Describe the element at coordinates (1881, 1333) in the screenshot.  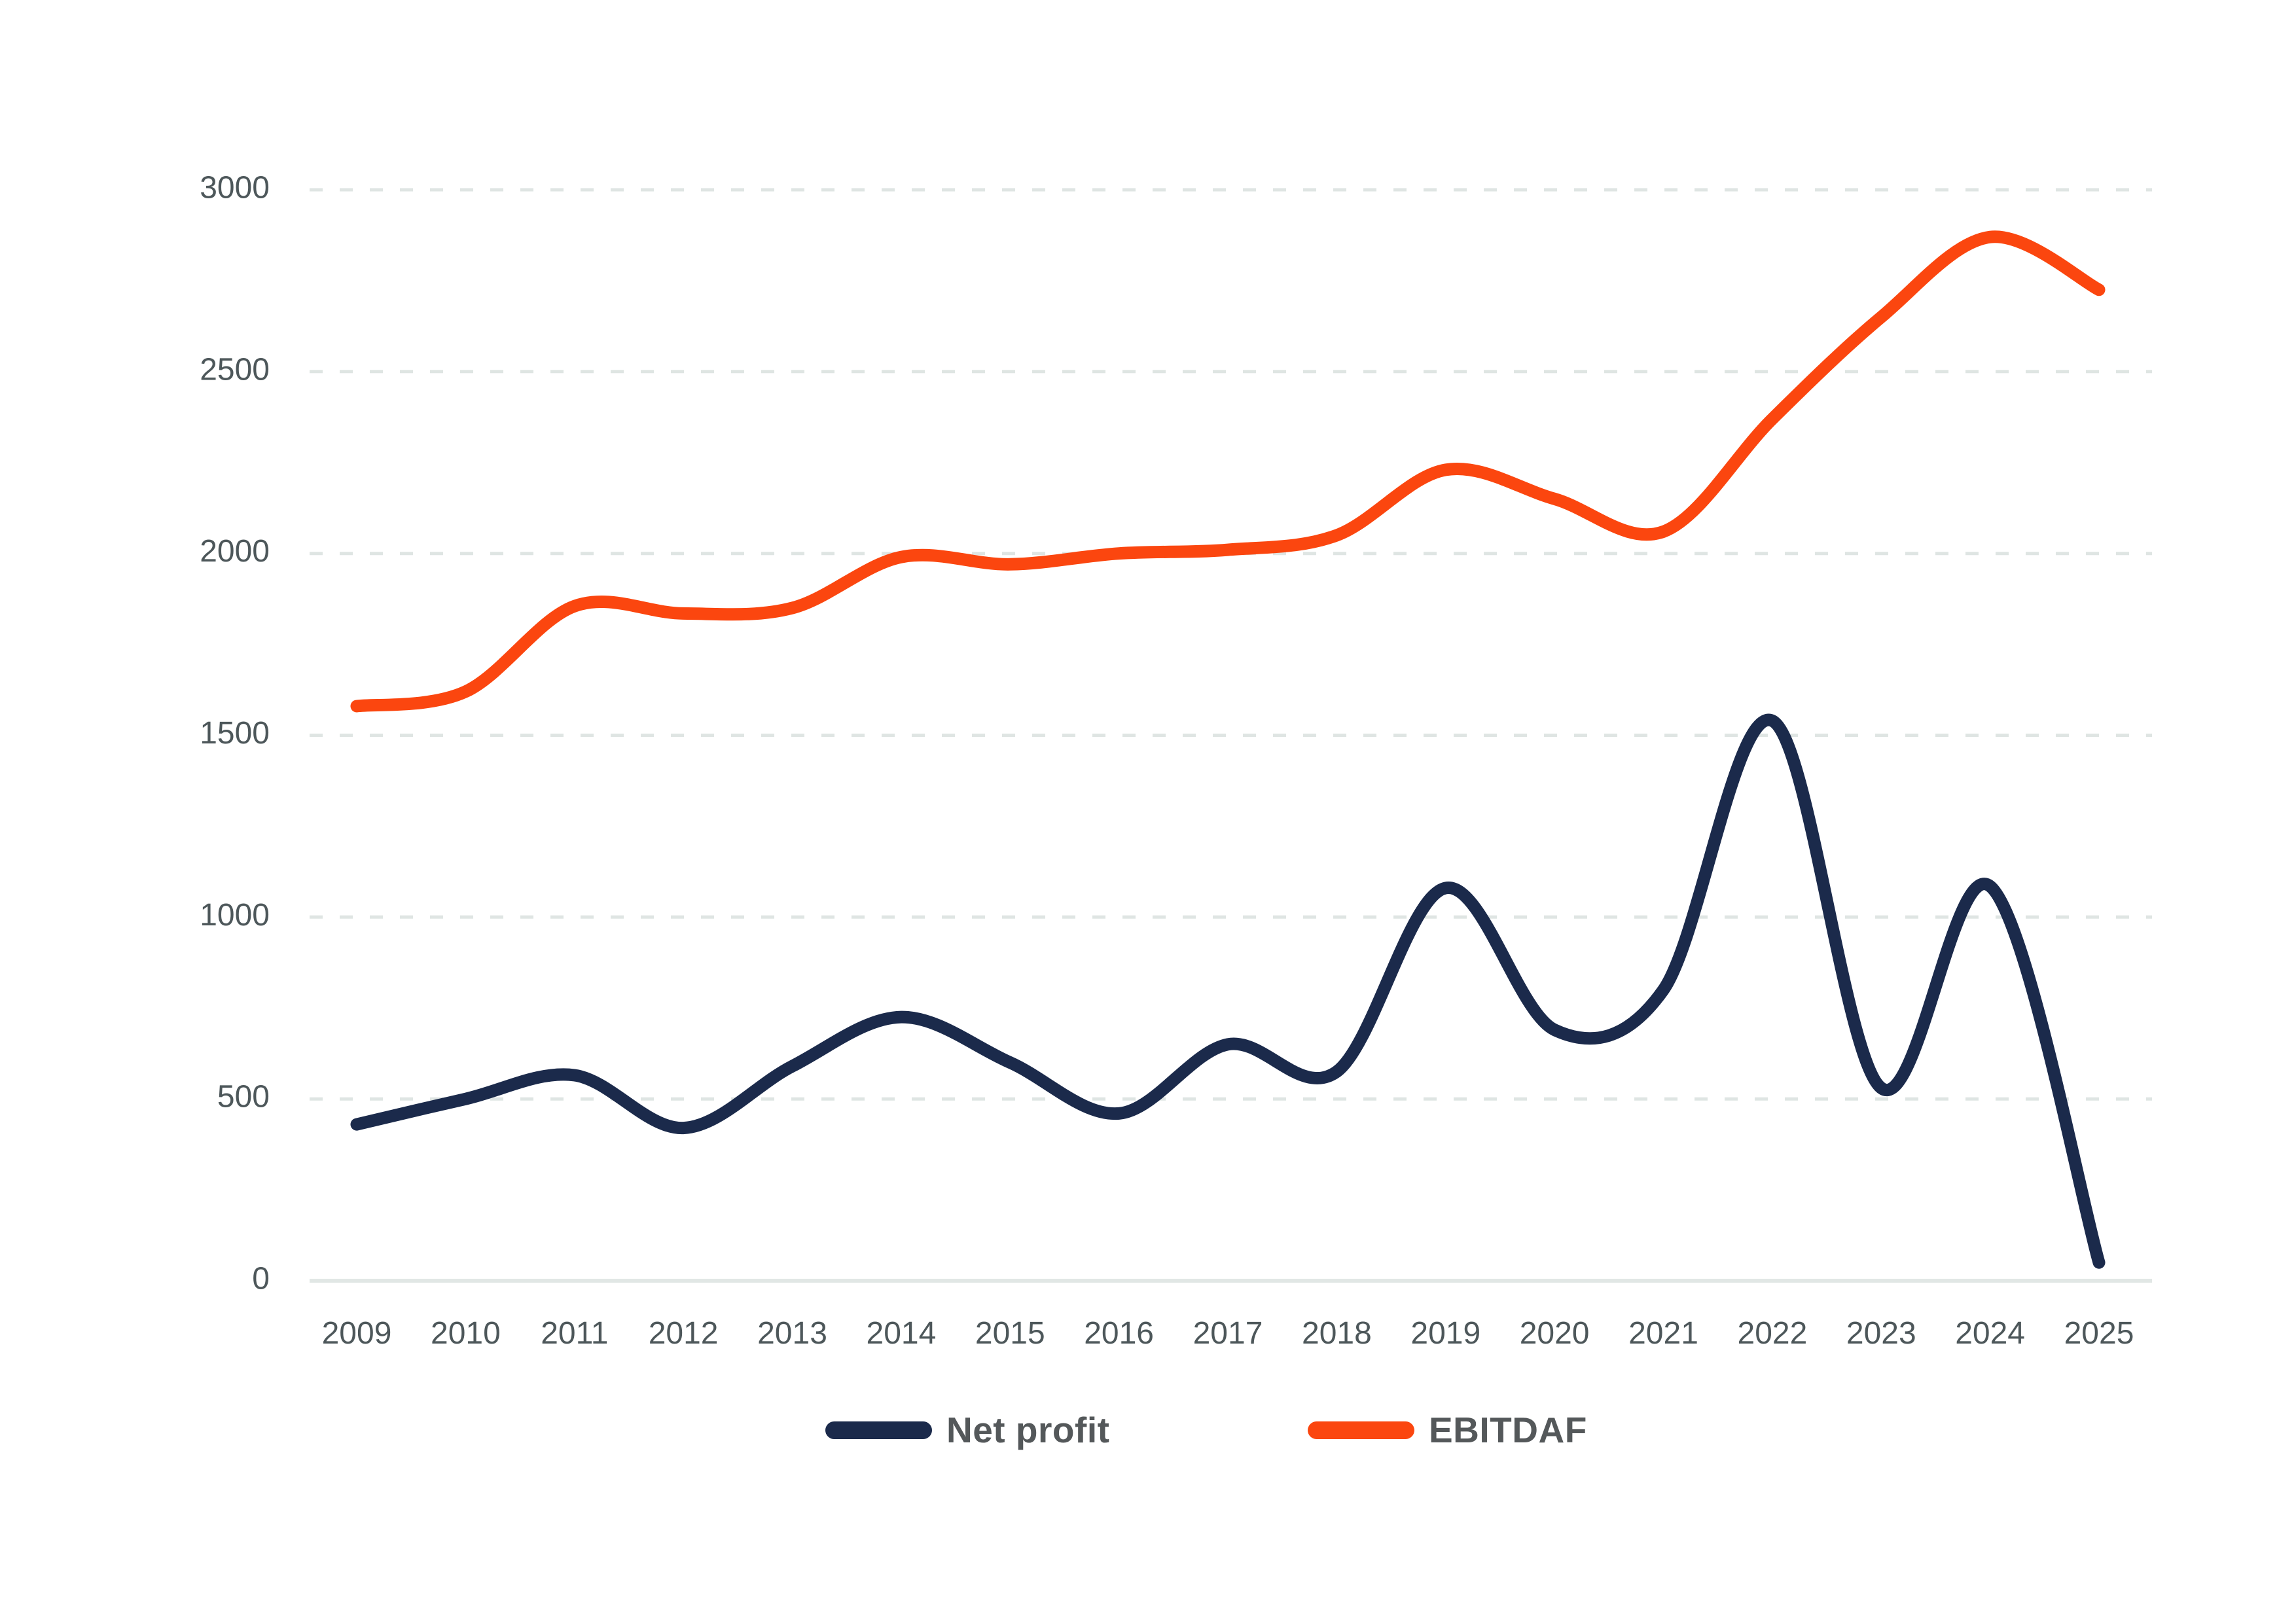
I see `x-tick-label-2023: 2023` at that location.